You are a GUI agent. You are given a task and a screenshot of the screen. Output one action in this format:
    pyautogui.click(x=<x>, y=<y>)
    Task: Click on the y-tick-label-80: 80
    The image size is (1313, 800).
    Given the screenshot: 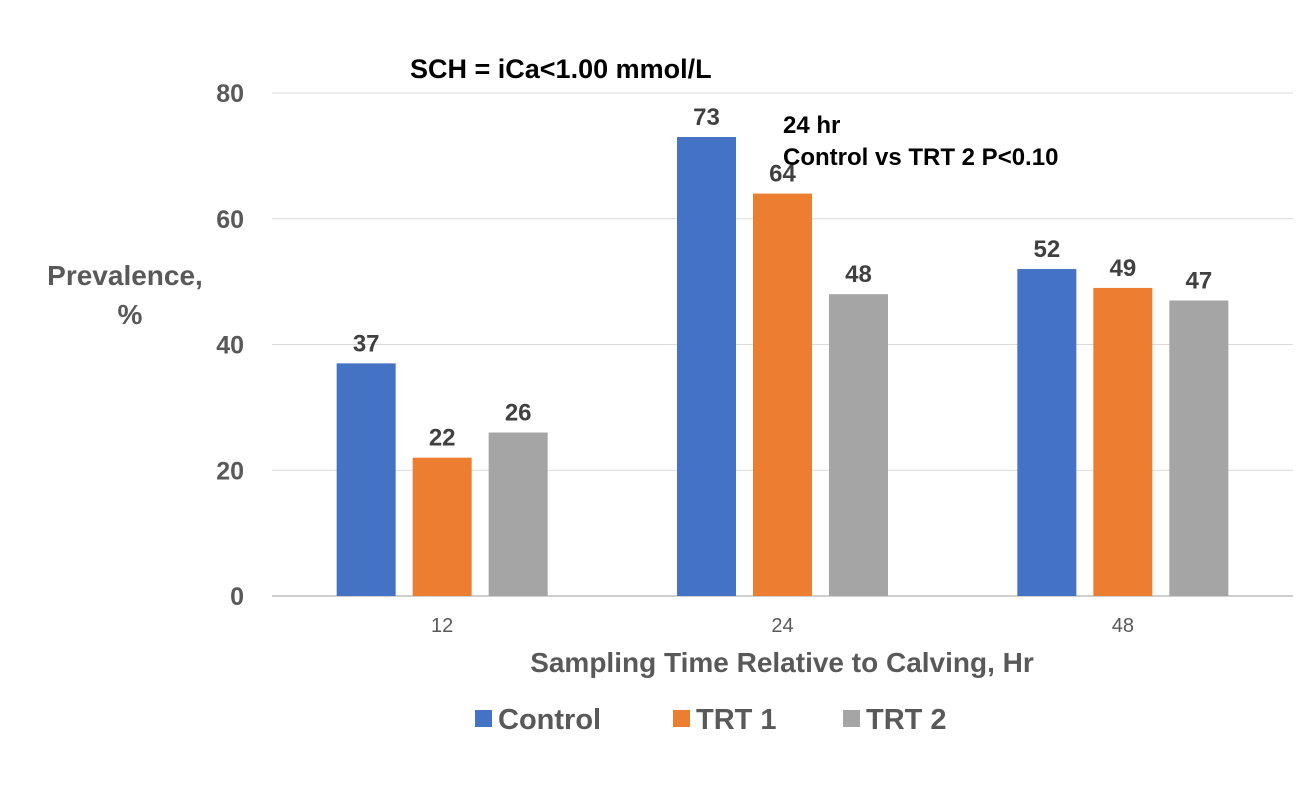 What is the action you would take?
    pyautogui.click(x=230, y=94)
    